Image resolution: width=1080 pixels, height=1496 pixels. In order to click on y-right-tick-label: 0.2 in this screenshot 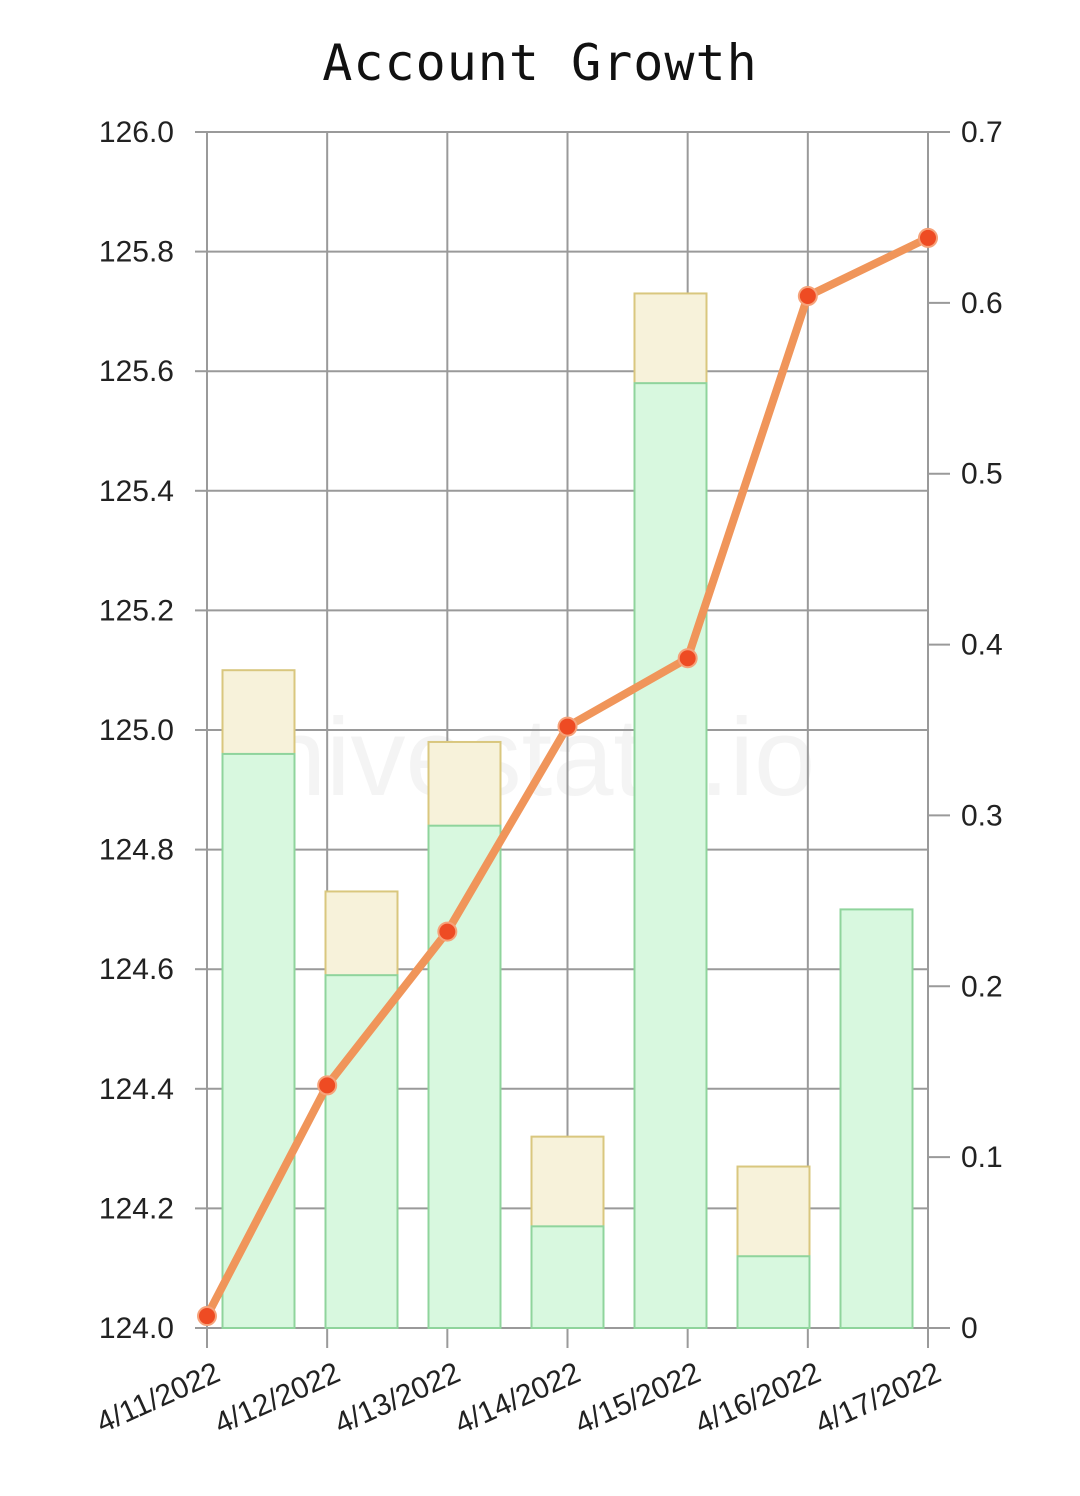, I will do `click(982, 986)`.